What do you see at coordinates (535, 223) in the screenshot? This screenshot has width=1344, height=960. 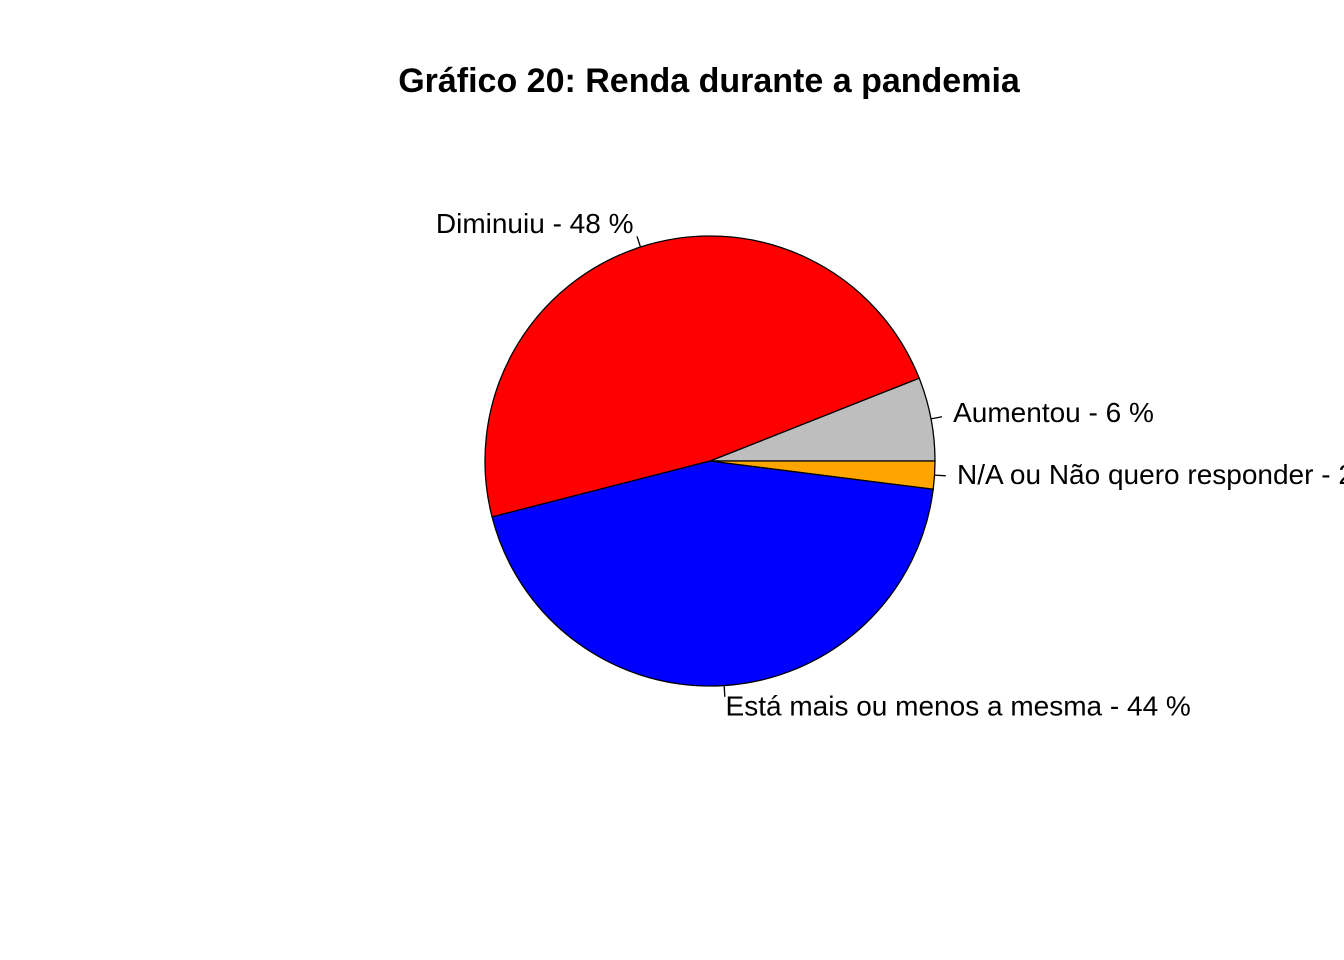 I see `slice-label: Diminuiu - 48 %` at bounding box center [535, 223].